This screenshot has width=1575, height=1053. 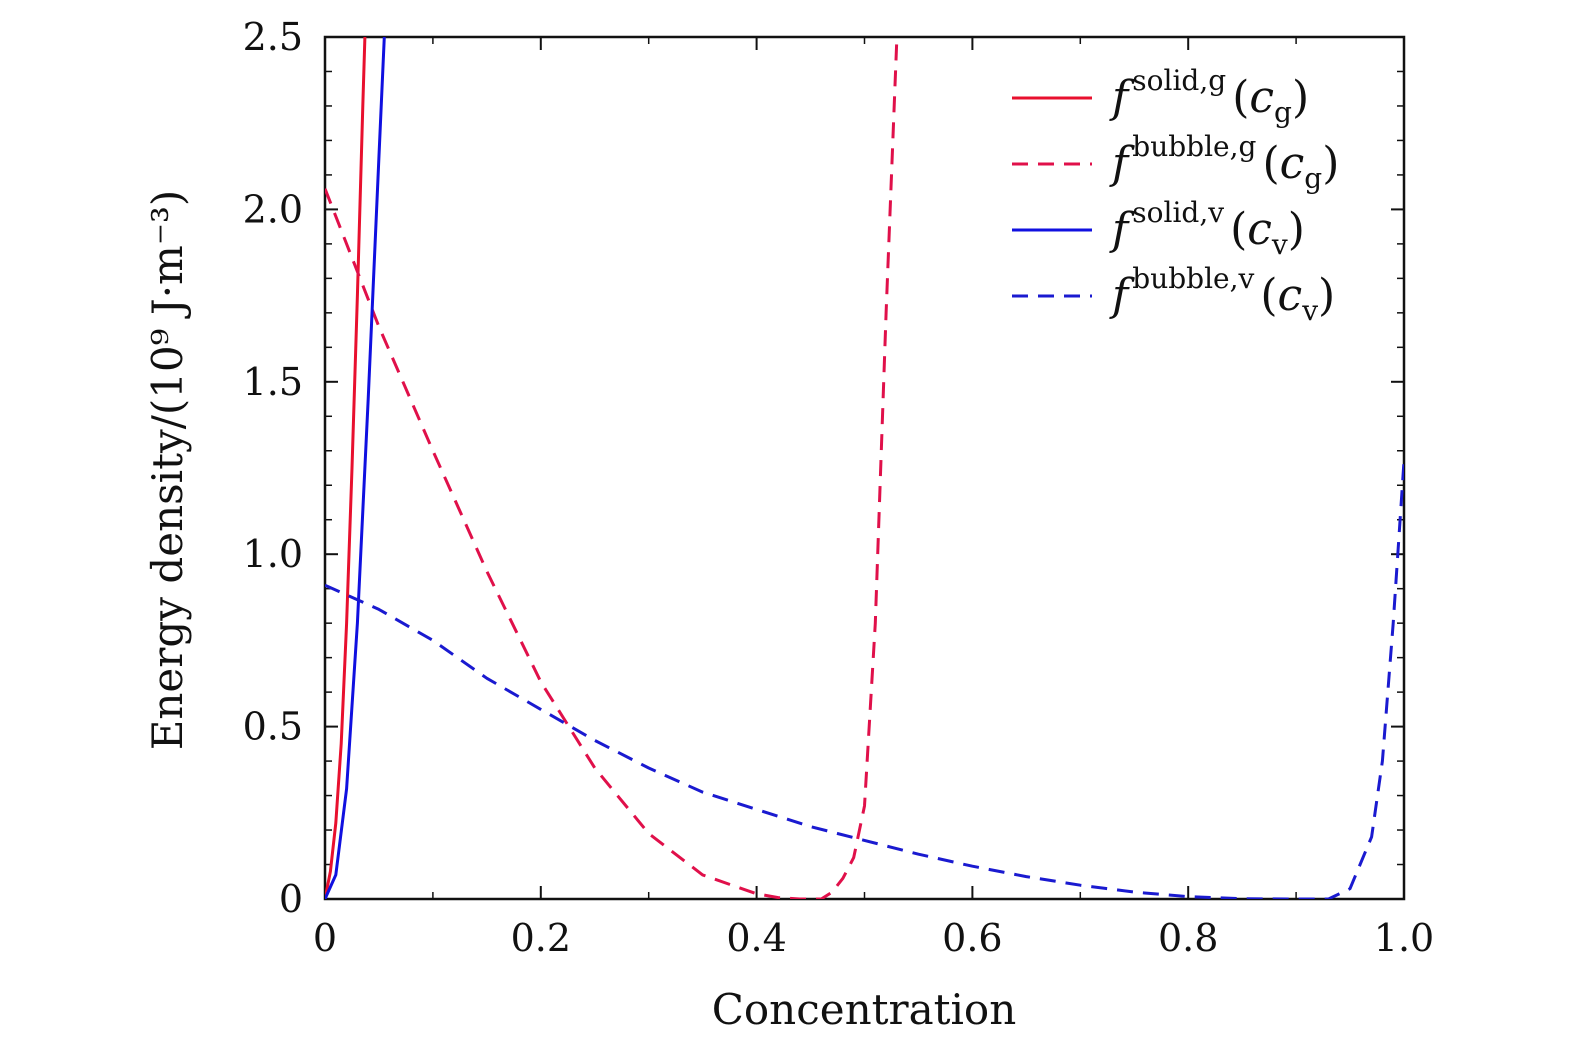 I want to click on x-tick-label: 0, so click(x=325, y=938).